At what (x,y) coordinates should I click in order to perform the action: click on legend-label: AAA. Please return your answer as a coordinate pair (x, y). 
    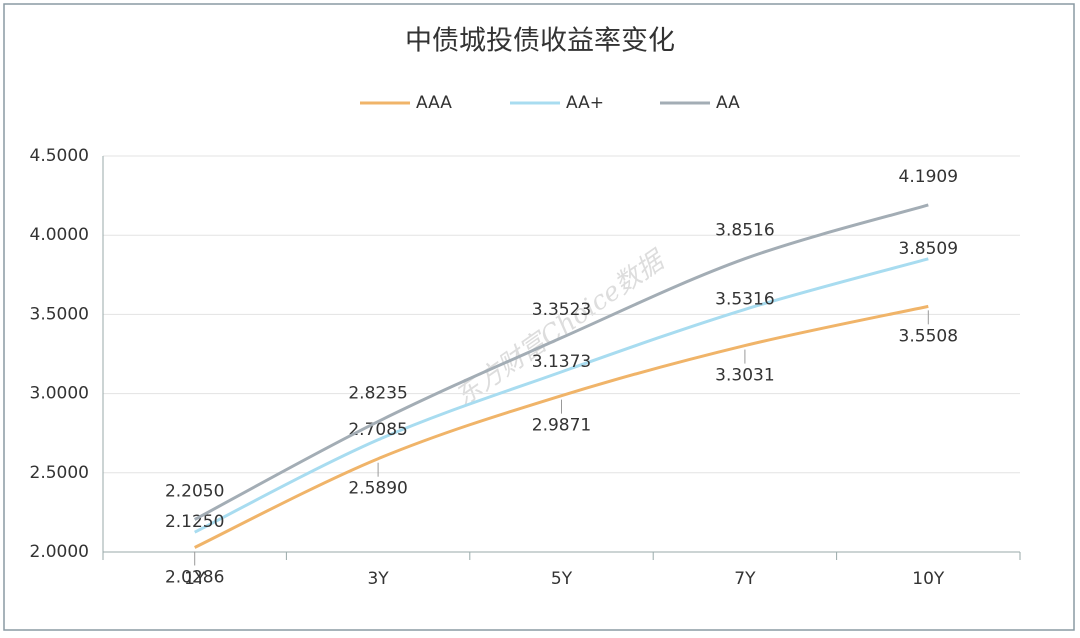
    Looking at the image, I should click on (434, 103).